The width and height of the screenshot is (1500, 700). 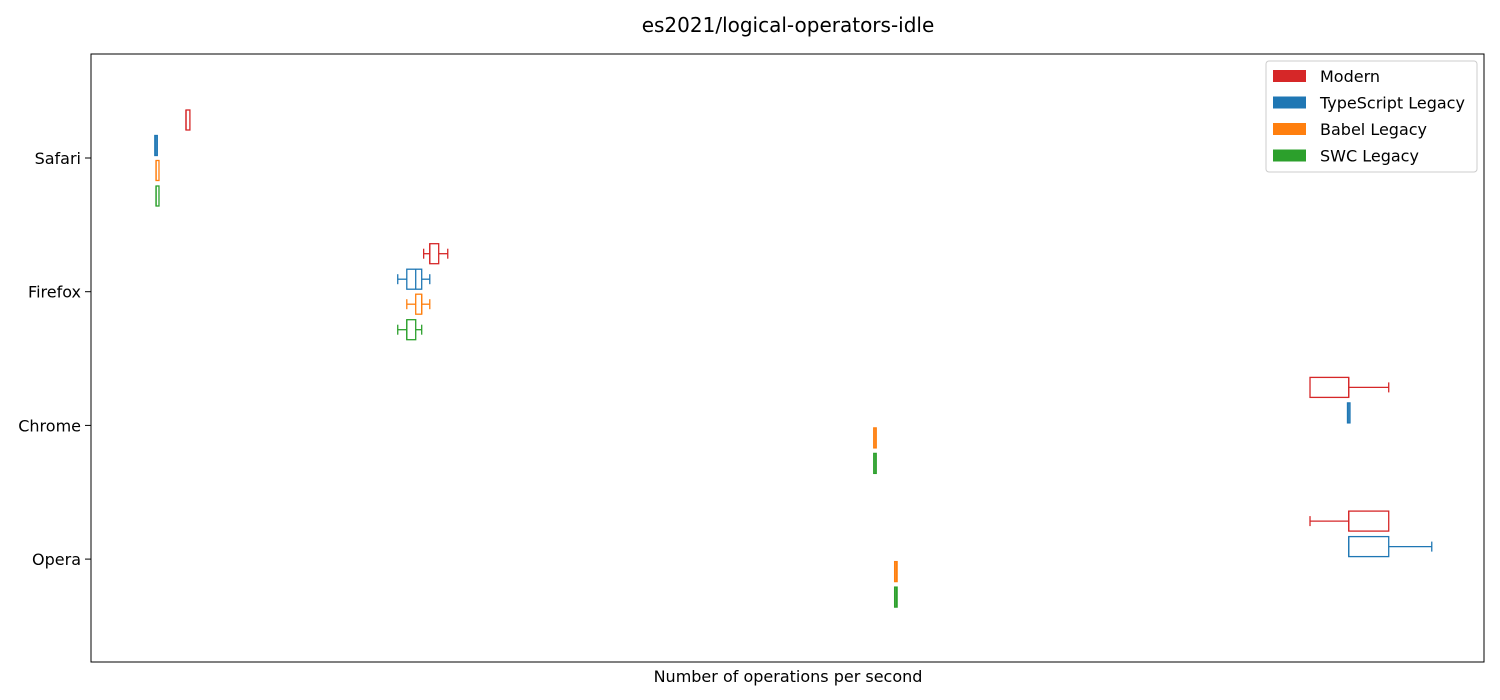 I want to click on box-typescript-legacy-chrome, so click(x=1348, y=413).